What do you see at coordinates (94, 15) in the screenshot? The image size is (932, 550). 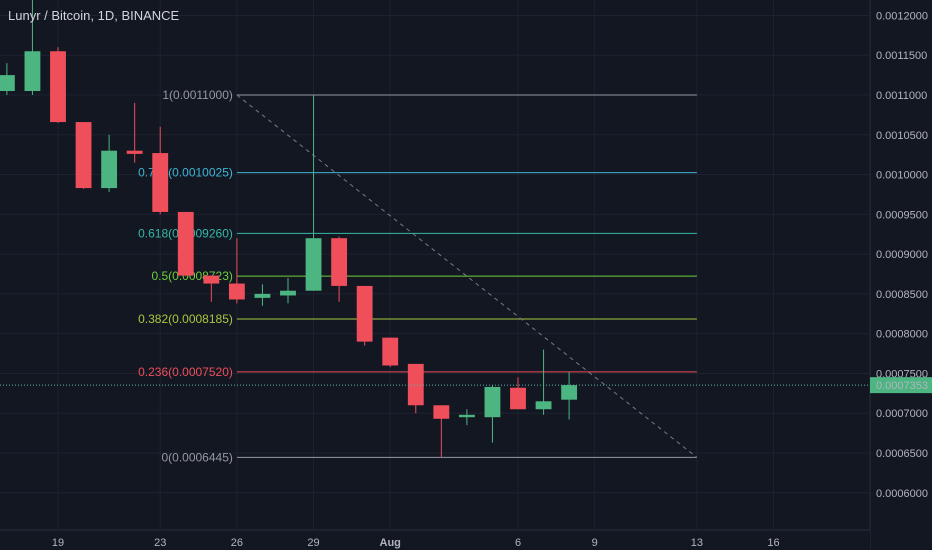 I see `chart-title: Lunyr / Bitcoin, 1D, BINANCE` at bounding box center [94, 15].